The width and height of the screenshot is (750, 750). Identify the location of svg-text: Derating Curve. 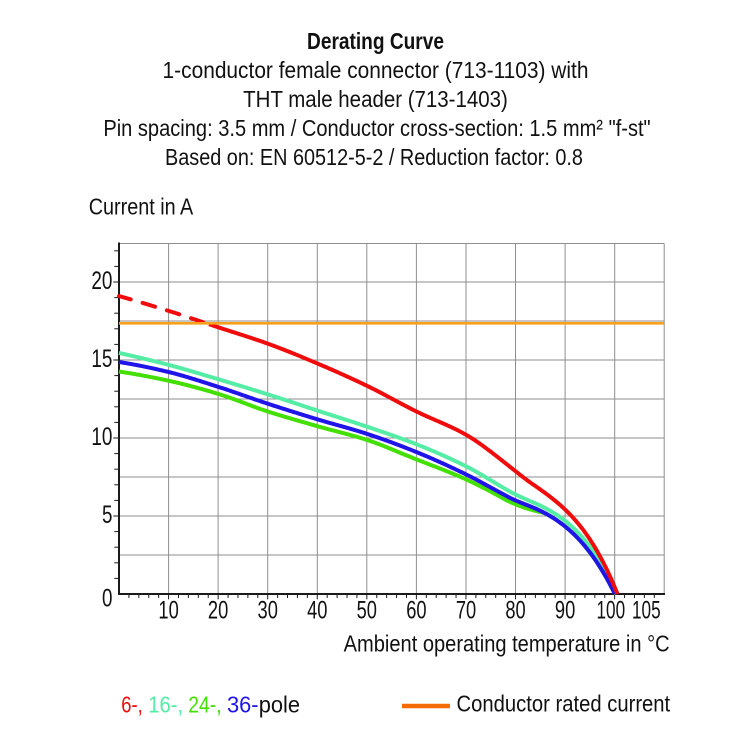
(375, 41).